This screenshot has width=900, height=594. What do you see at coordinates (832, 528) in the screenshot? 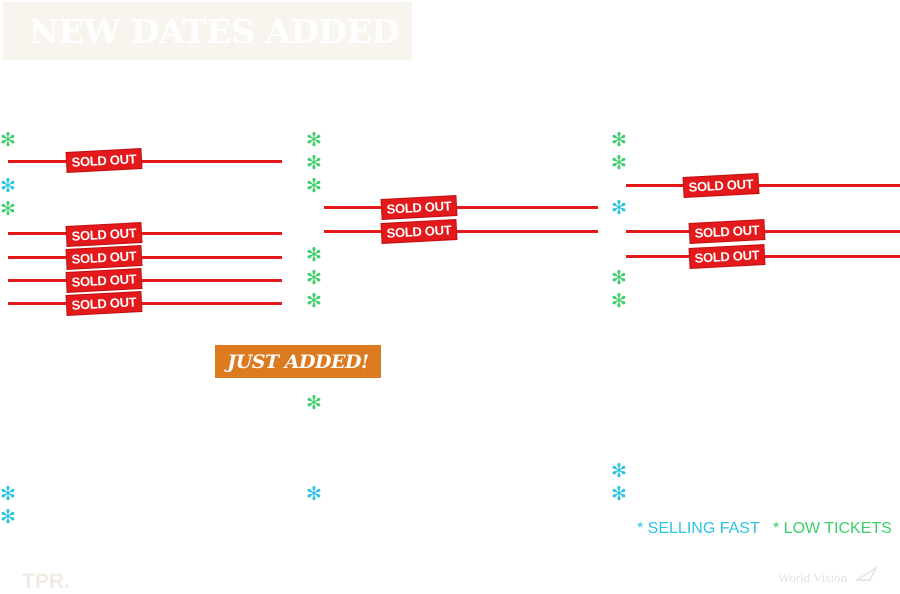
I see `legend-low-tickets: * LOW TICKETS` at bounding box center [832, 528].